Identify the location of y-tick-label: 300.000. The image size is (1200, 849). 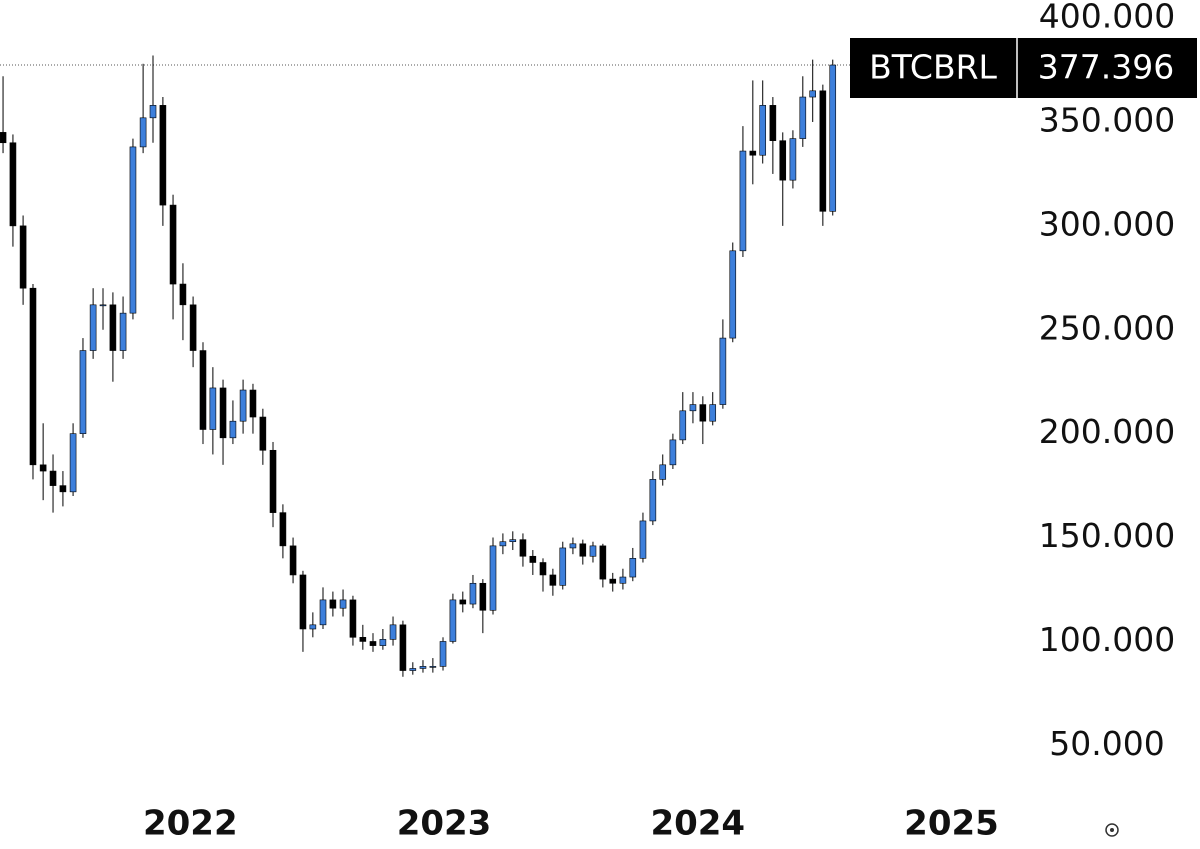
(1107, 223).